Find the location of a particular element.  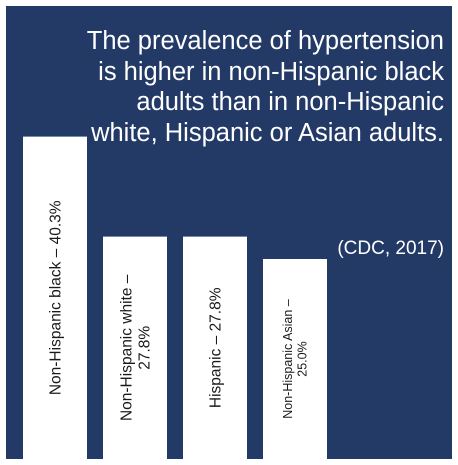

bar-label-1: Non-Hispanic black – 40.3% is located at coordinates (55, 297).